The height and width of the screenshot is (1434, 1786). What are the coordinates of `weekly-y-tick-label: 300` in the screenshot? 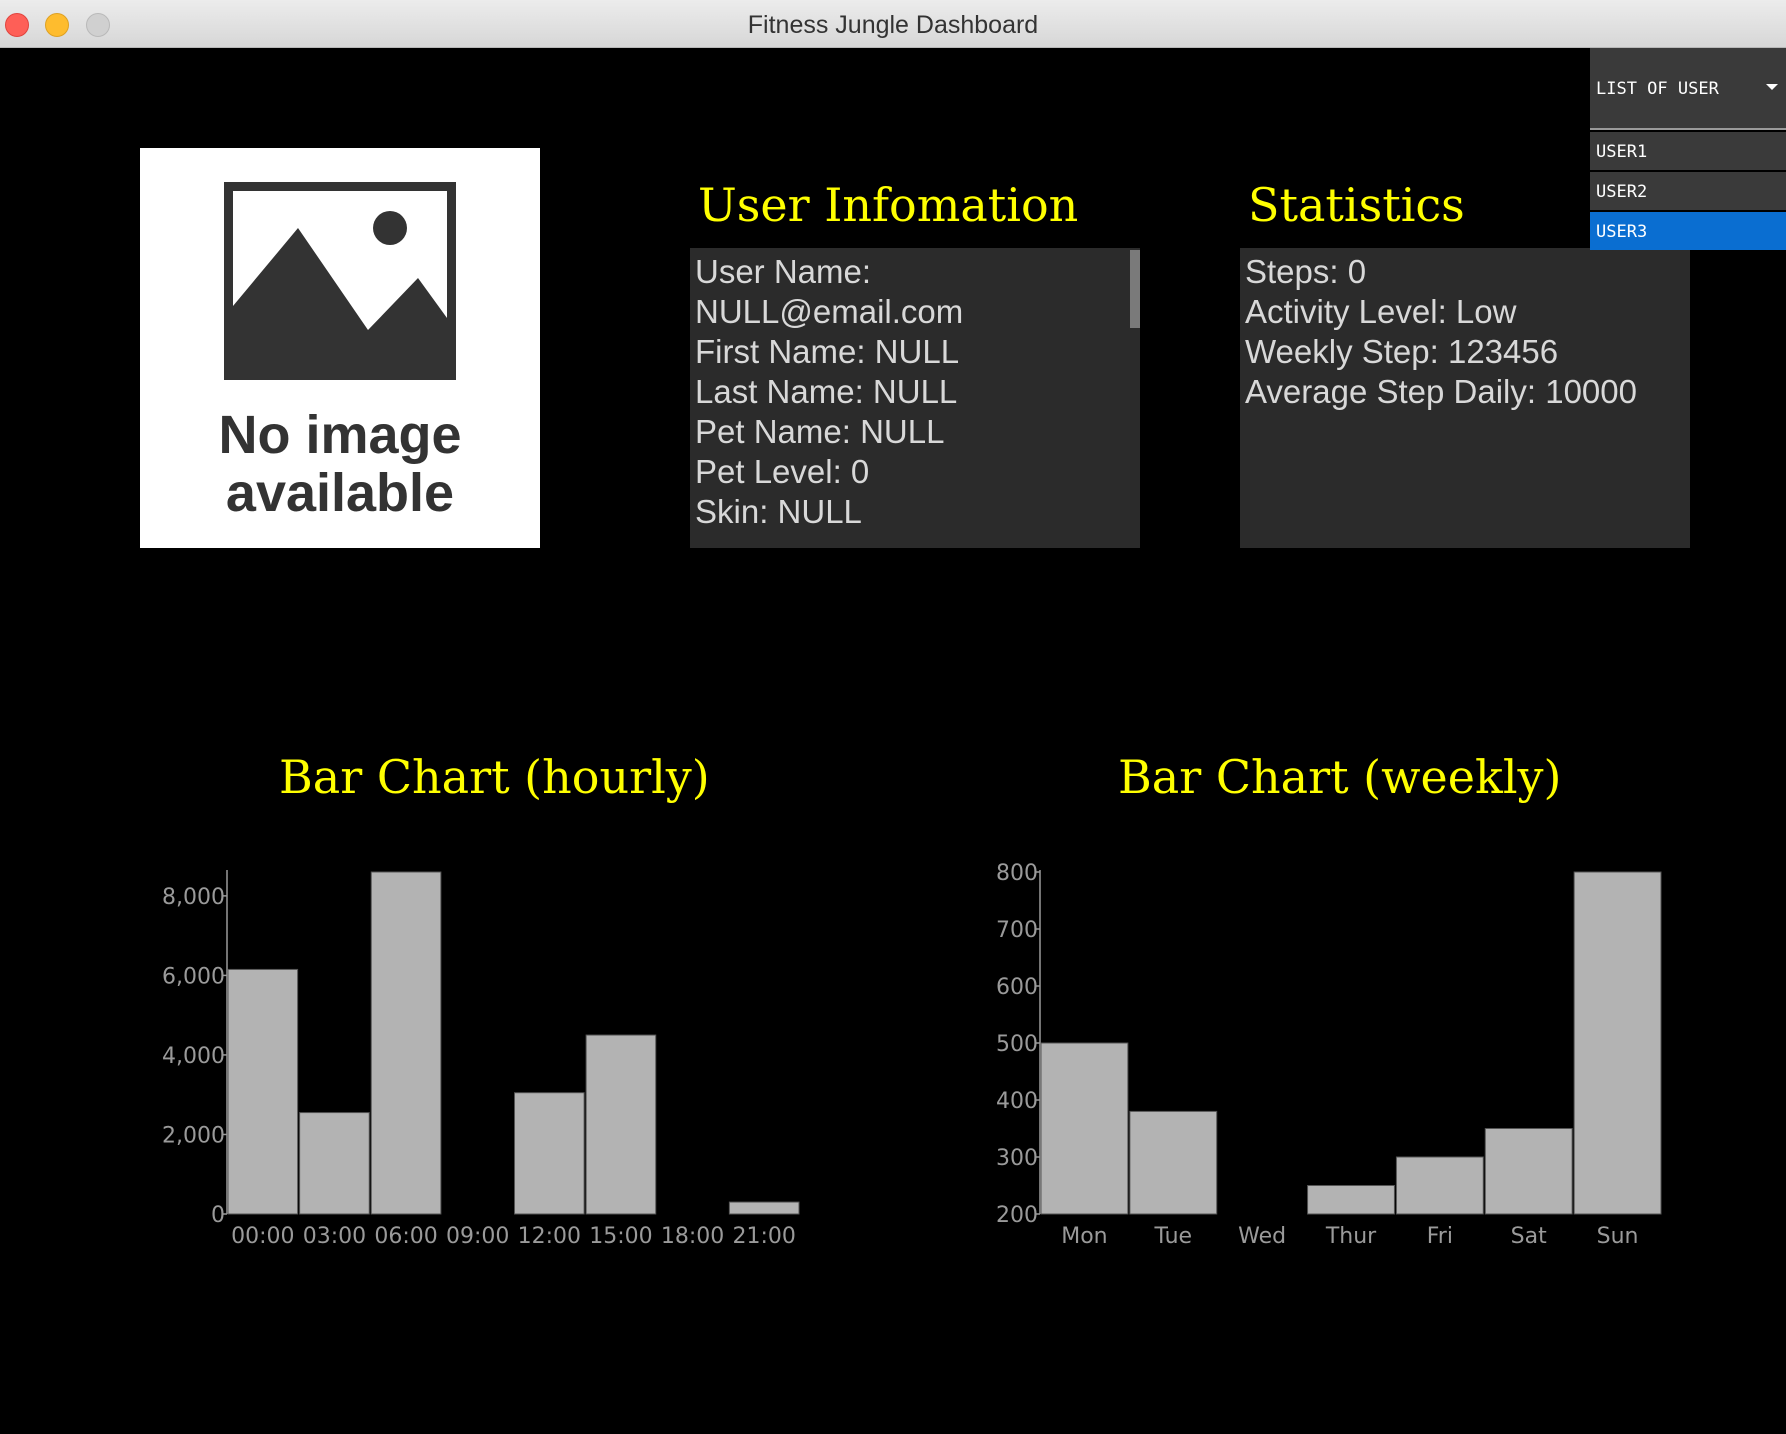 It's located at (1017, 1158).